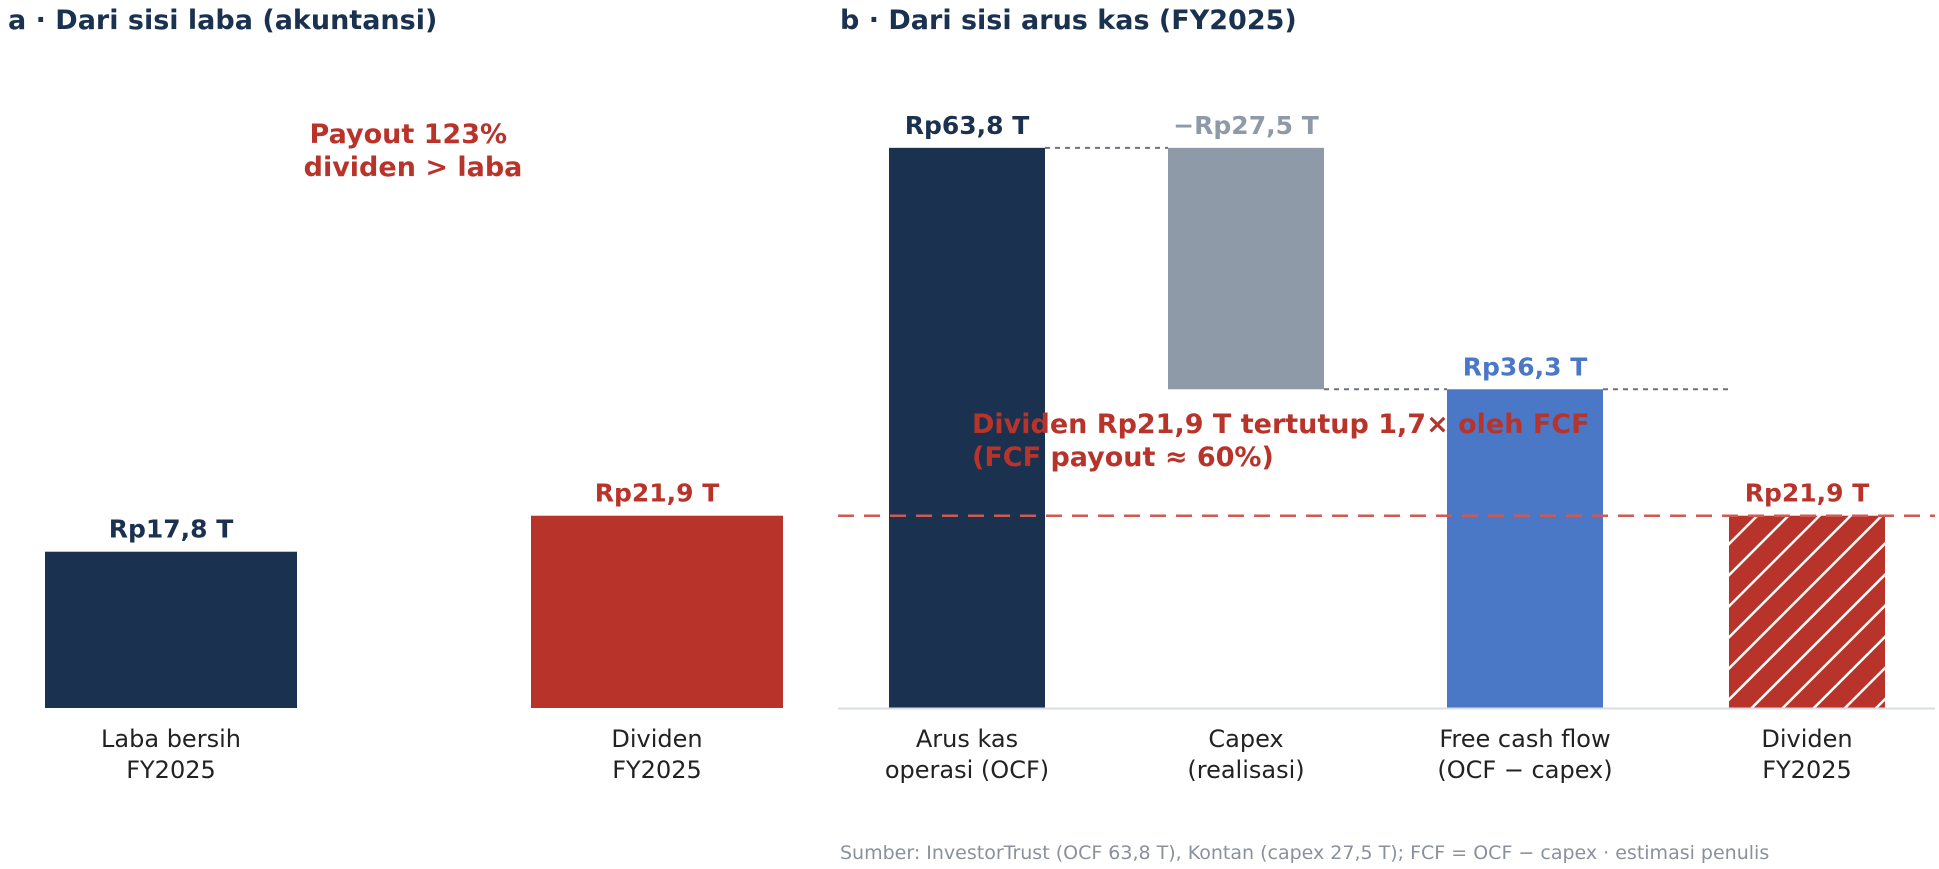 This screenshot has height=869, width=1939. What do you see at coordinates (657, 493) in the screenshot?
I see `panel-a-value-label-2: Rp21,9 T` at bounding box center [657, 493].